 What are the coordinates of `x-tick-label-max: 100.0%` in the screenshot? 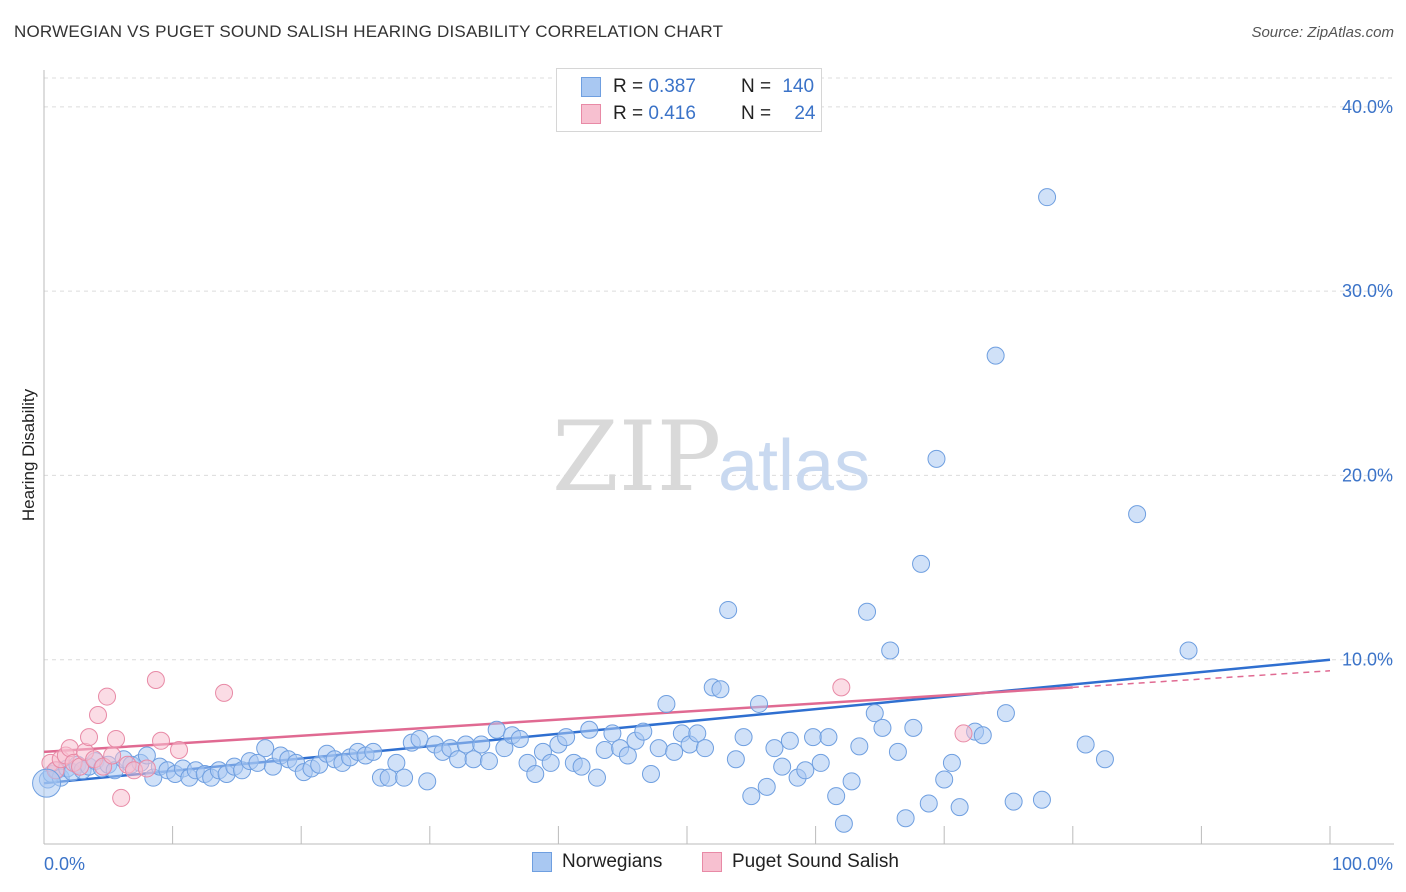 It's located at (1362, 864).